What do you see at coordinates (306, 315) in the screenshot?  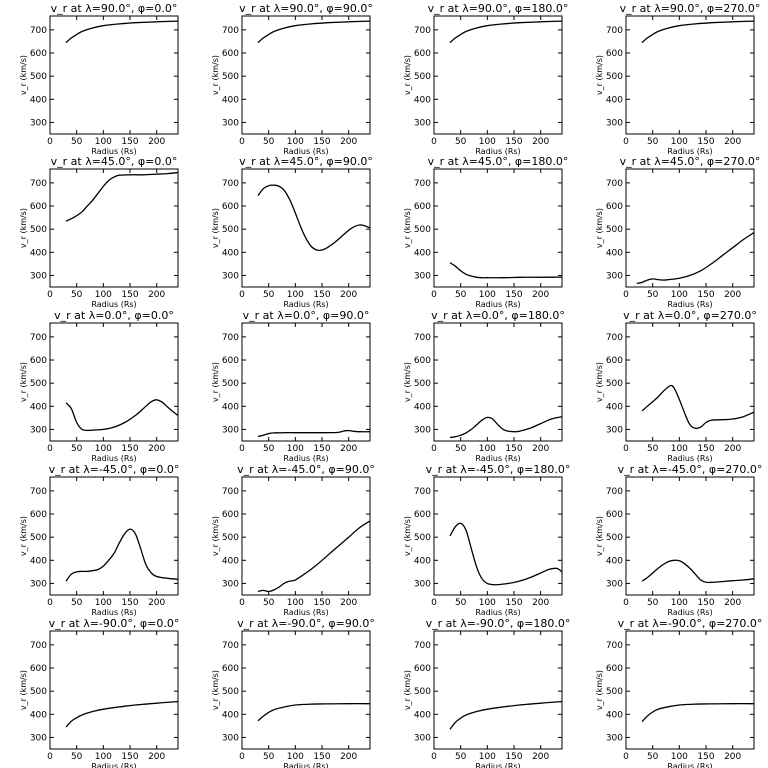 I see `chart-title: v_r at λ=0.0°, φ=90.0°` at bounding box center [306, 315].